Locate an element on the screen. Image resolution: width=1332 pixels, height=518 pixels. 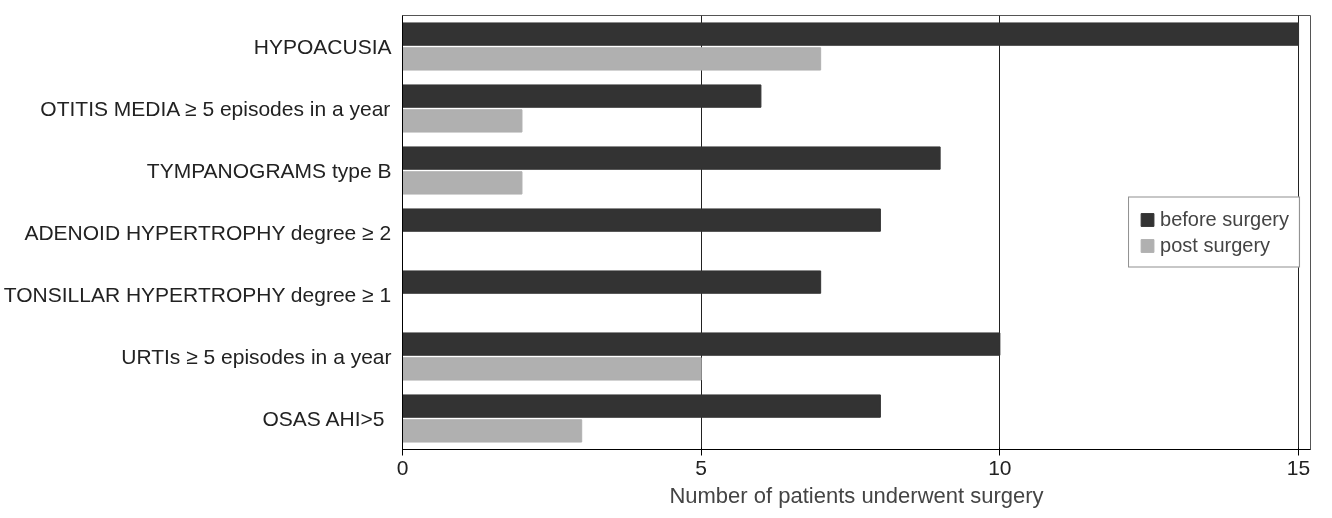
x-tick-label: 0 is located at coordinates (402, 467).